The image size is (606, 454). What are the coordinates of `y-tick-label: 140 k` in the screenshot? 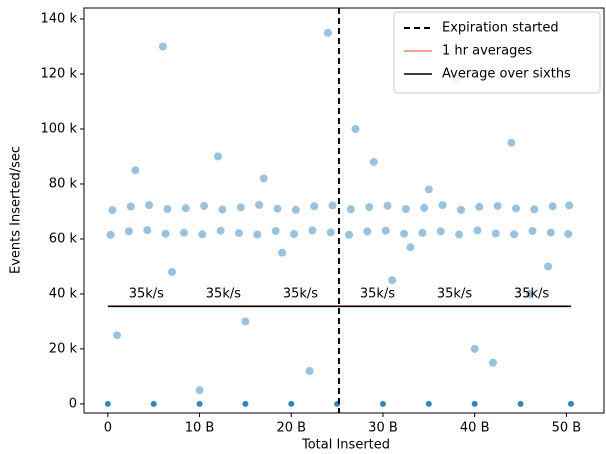 It's located at (59, 18).